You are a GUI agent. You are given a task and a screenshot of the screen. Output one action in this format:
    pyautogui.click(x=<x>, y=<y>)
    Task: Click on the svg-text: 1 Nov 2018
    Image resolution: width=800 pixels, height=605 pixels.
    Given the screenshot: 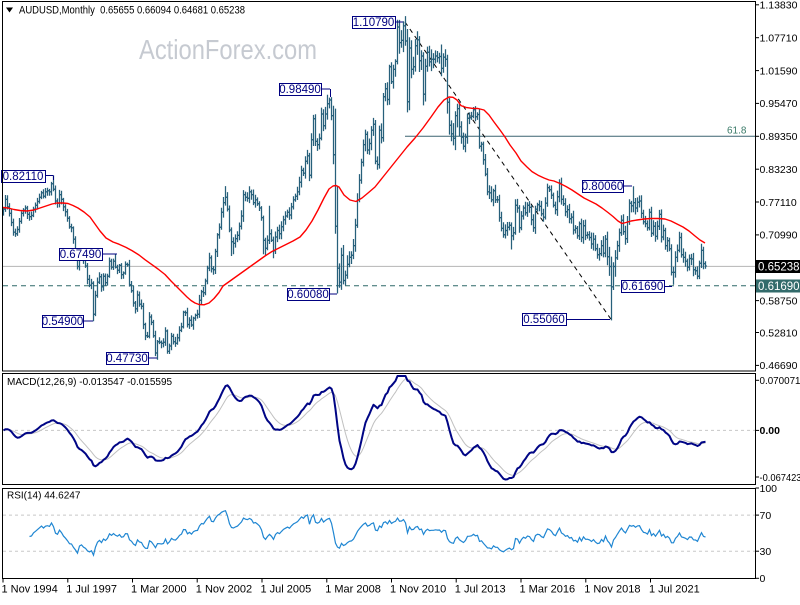 What is the action you would take?
    pyautogui.click(x=612, y=590)
    